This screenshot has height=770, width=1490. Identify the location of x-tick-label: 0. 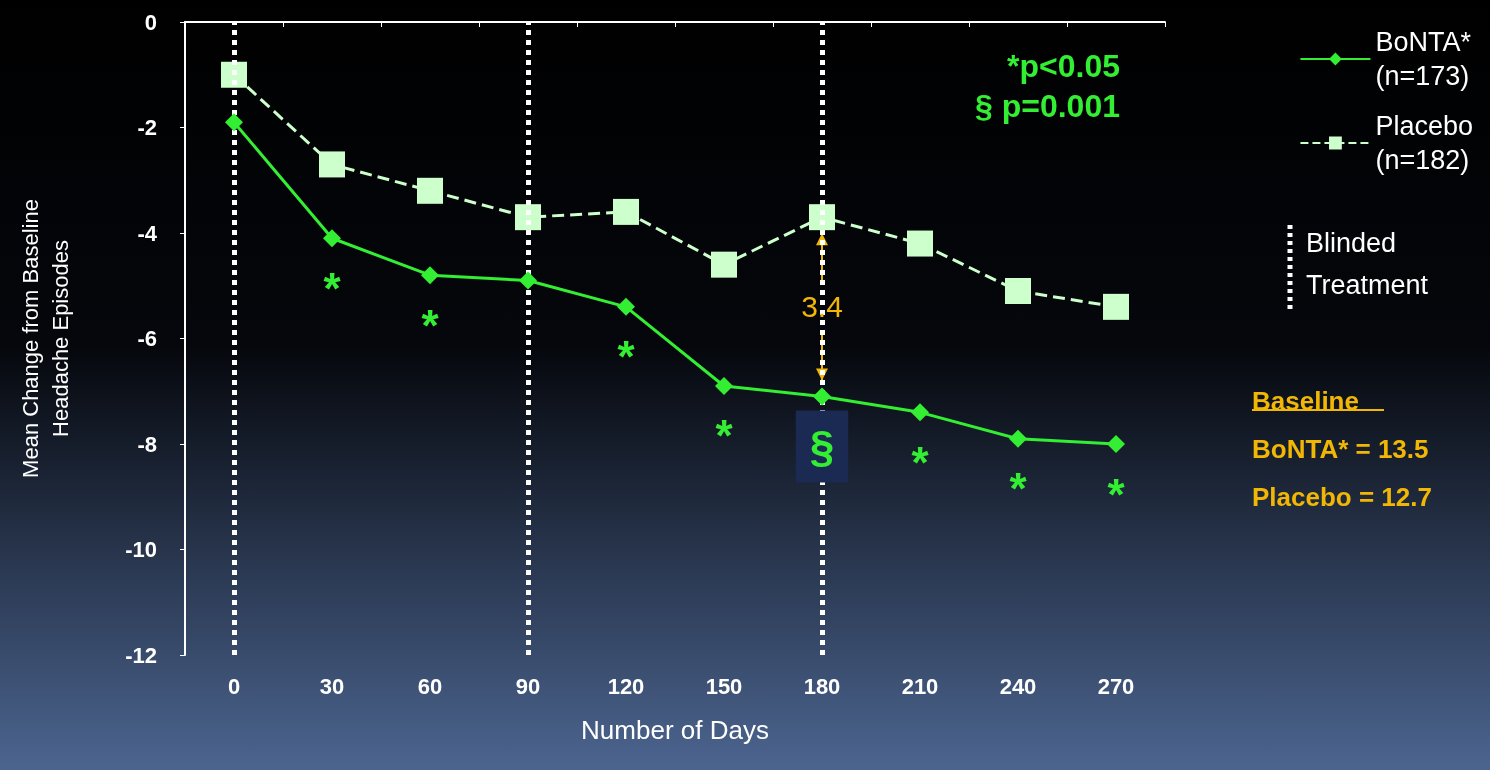
(234, 686).